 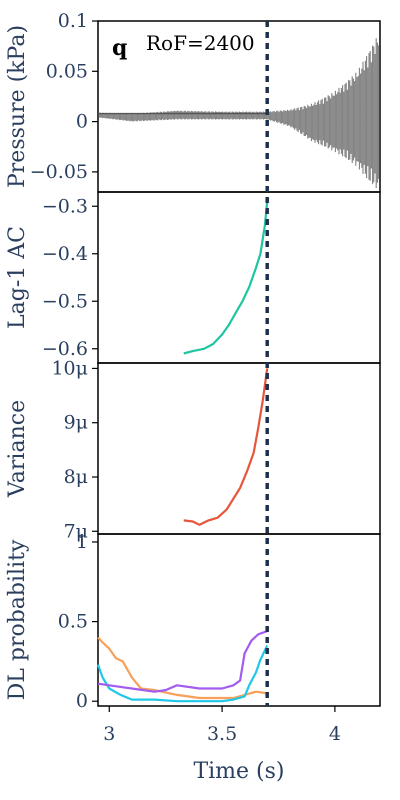 What do you see at coordinates (17, 106) in the screenshot?
I see `ylabel-pressure: Pressure (kPa)` at bounding box center [17, 106].